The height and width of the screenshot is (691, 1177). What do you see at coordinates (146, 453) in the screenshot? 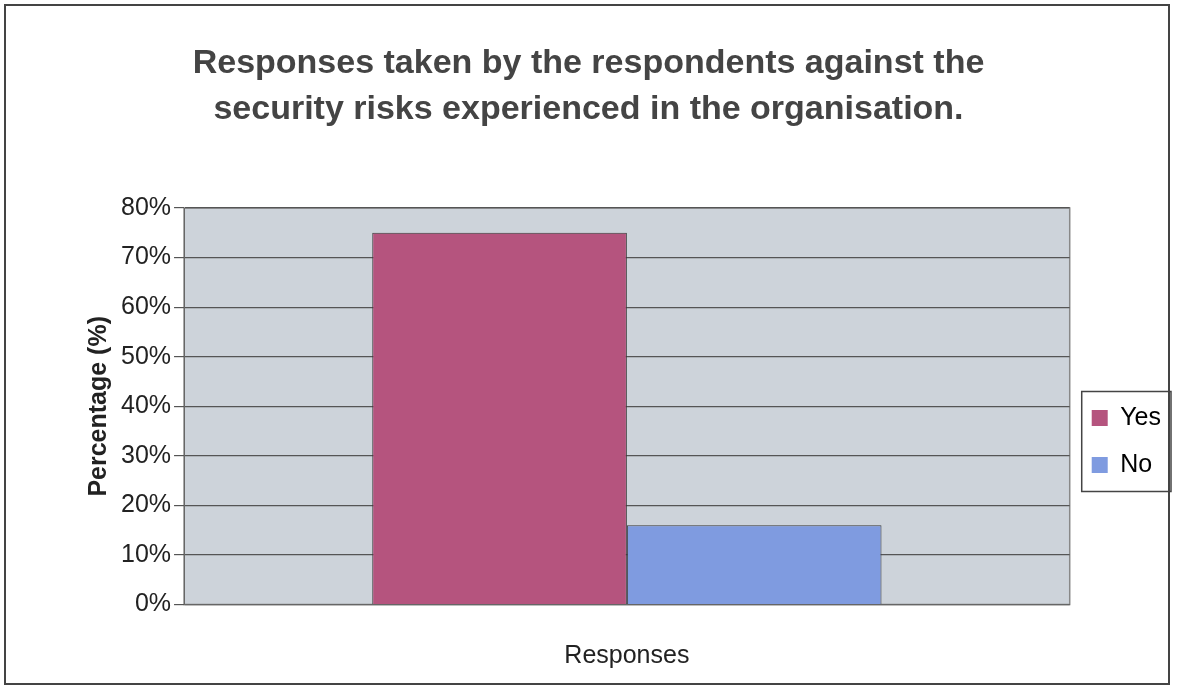
I see `y-tick-label: 30%` at bounding box center [146, 453].